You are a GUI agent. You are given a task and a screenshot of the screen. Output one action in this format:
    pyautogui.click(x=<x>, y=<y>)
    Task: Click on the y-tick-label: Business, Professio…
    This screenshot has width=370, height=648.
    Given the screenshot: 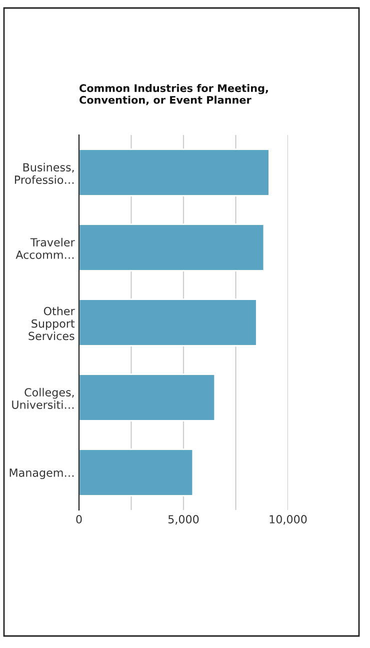 What is the action you would take?
    pyautogui.click(x=44, y=173)
    